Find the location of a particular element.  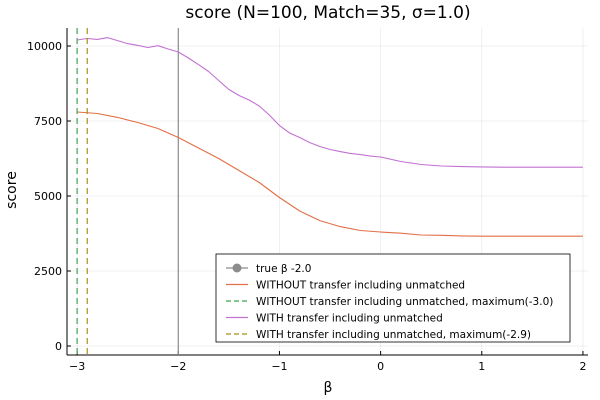

x-tick-label: 2 is located at coordinates (582, 366).